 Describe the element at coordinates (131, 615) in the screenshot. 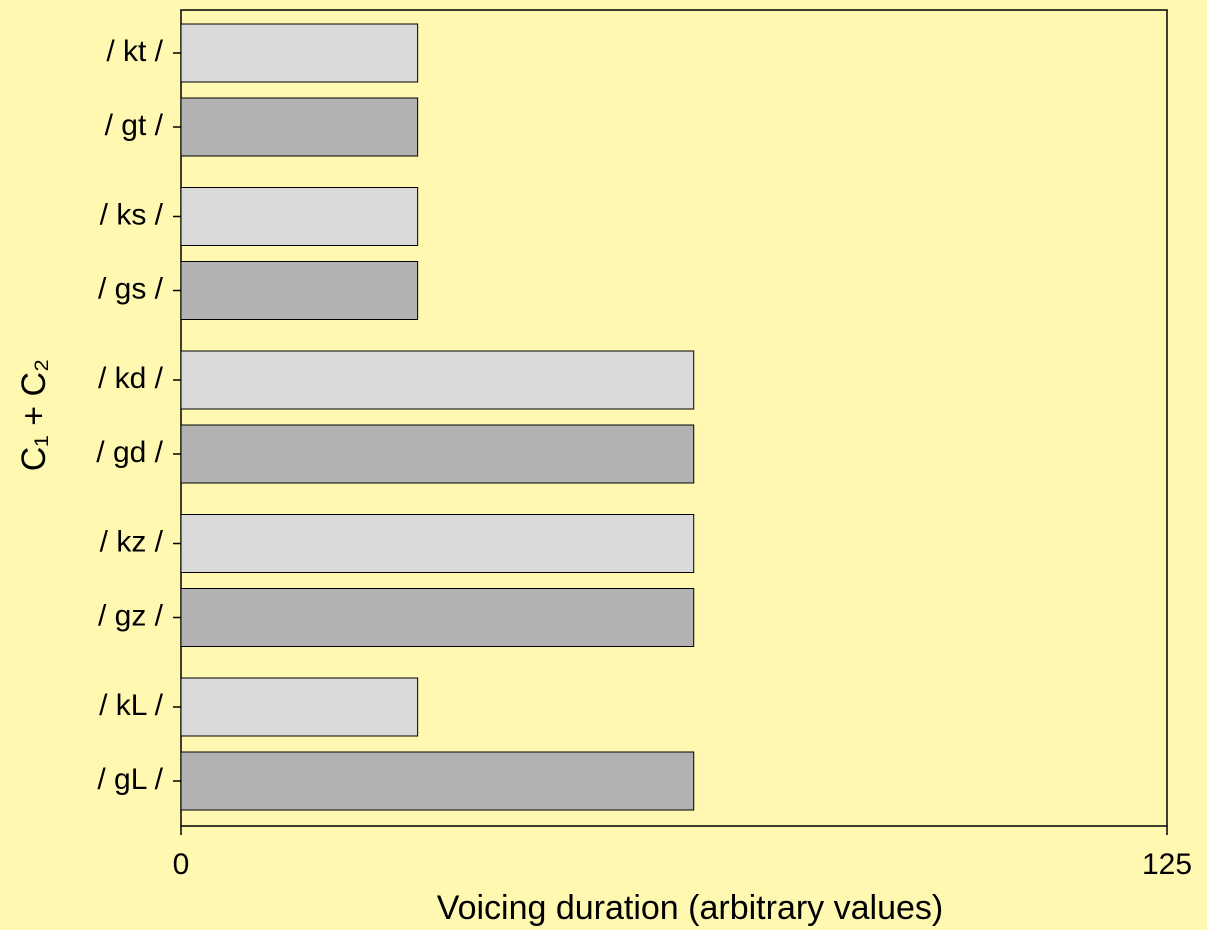

I see `y-tick-label: / gz /` at that location.